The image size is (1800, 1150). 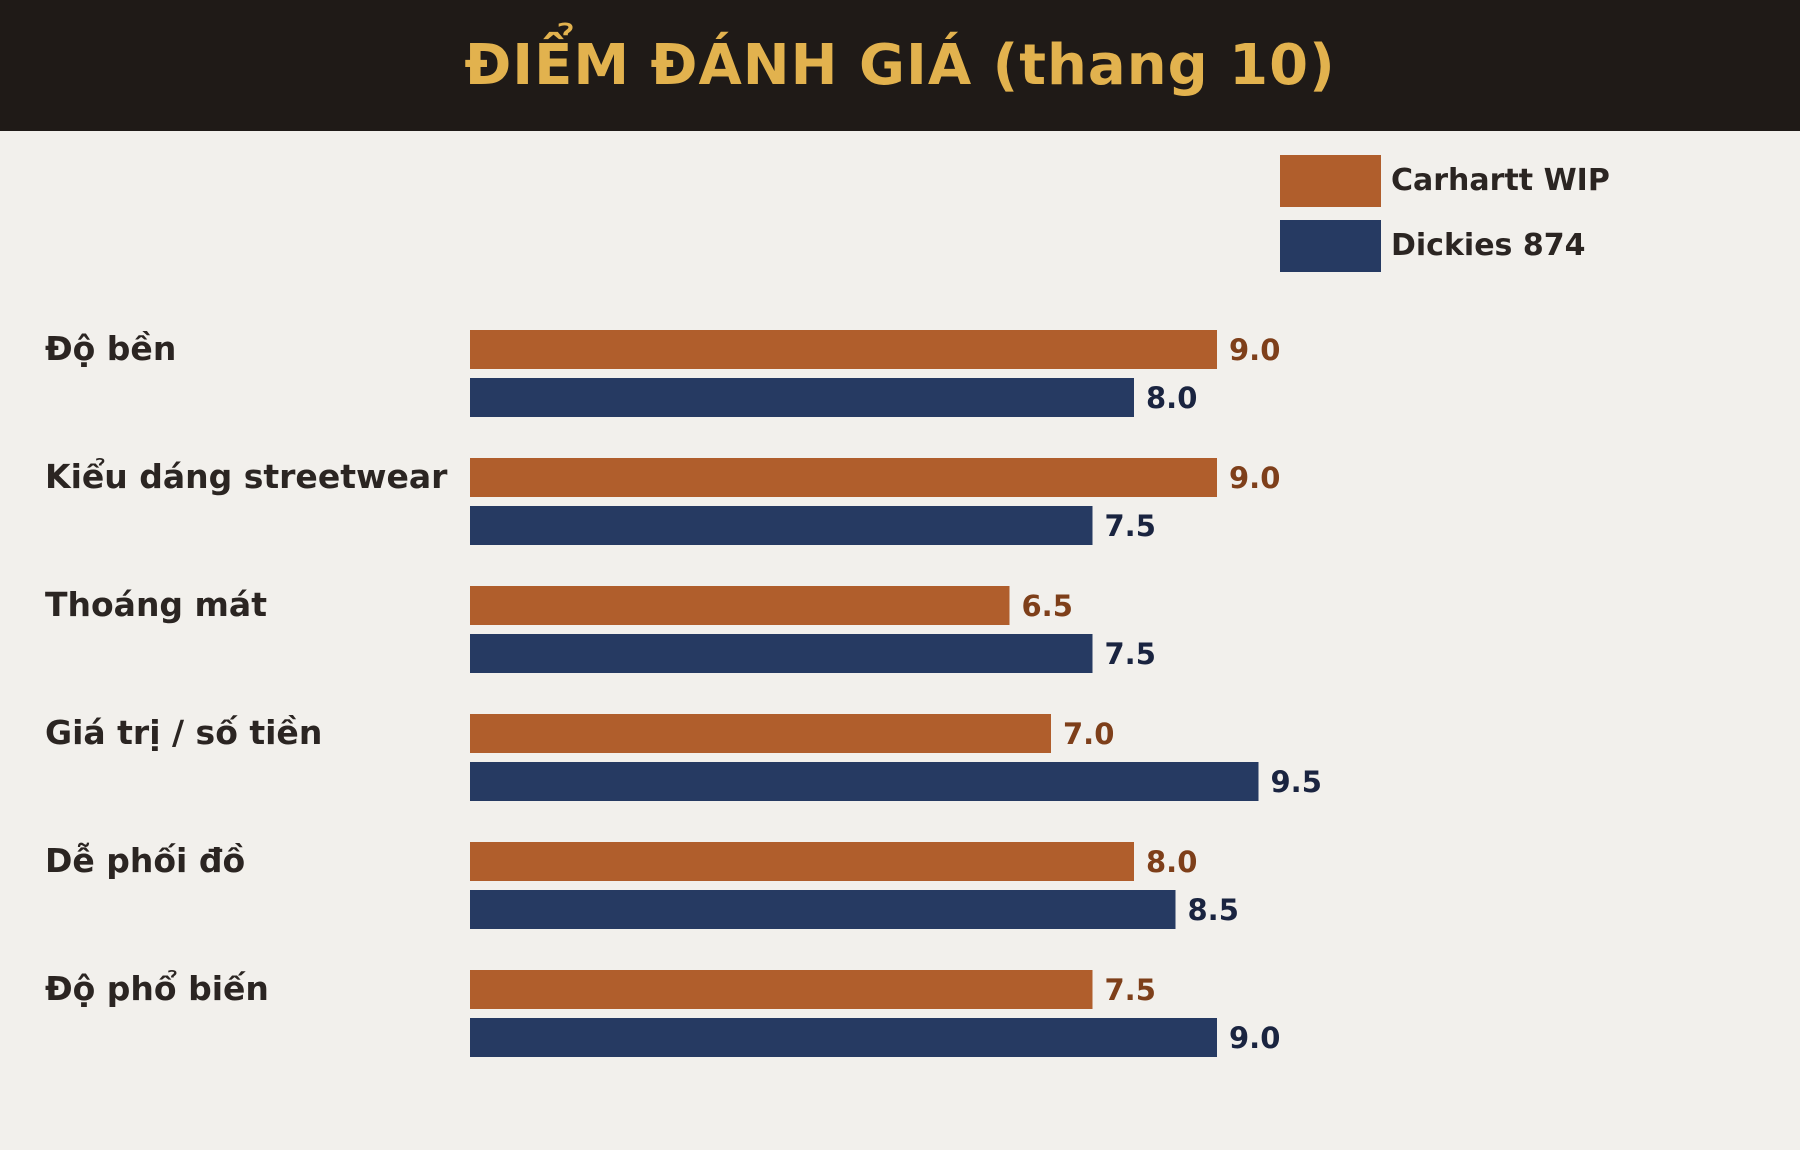 I want to click on value-label-carhartt-wip-do-ben: 9.0, so click(x=1254, y=350).